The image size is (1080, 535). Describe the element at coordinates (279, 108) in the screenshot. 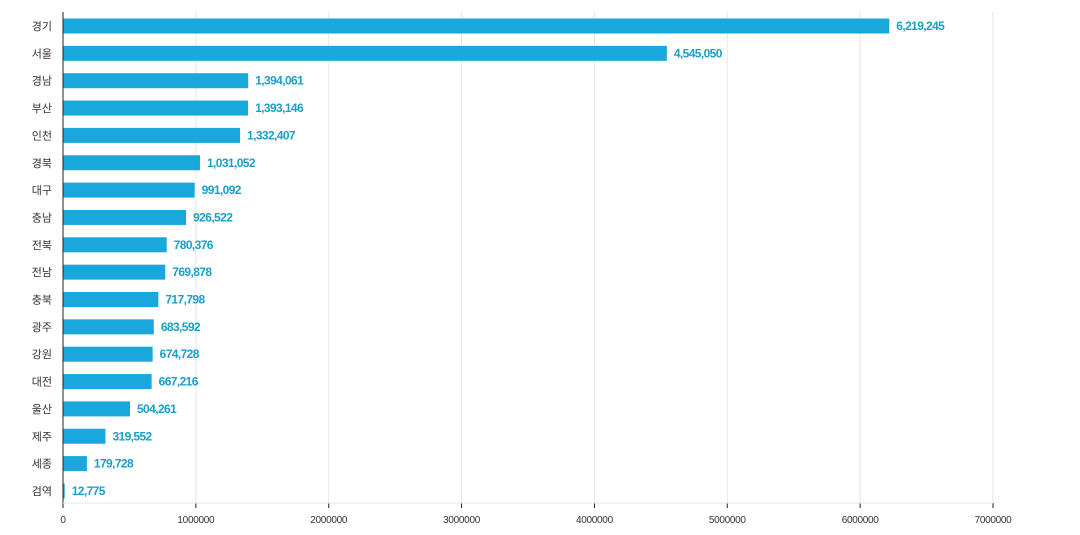

I see `value-label: 1,393,146` at that location.